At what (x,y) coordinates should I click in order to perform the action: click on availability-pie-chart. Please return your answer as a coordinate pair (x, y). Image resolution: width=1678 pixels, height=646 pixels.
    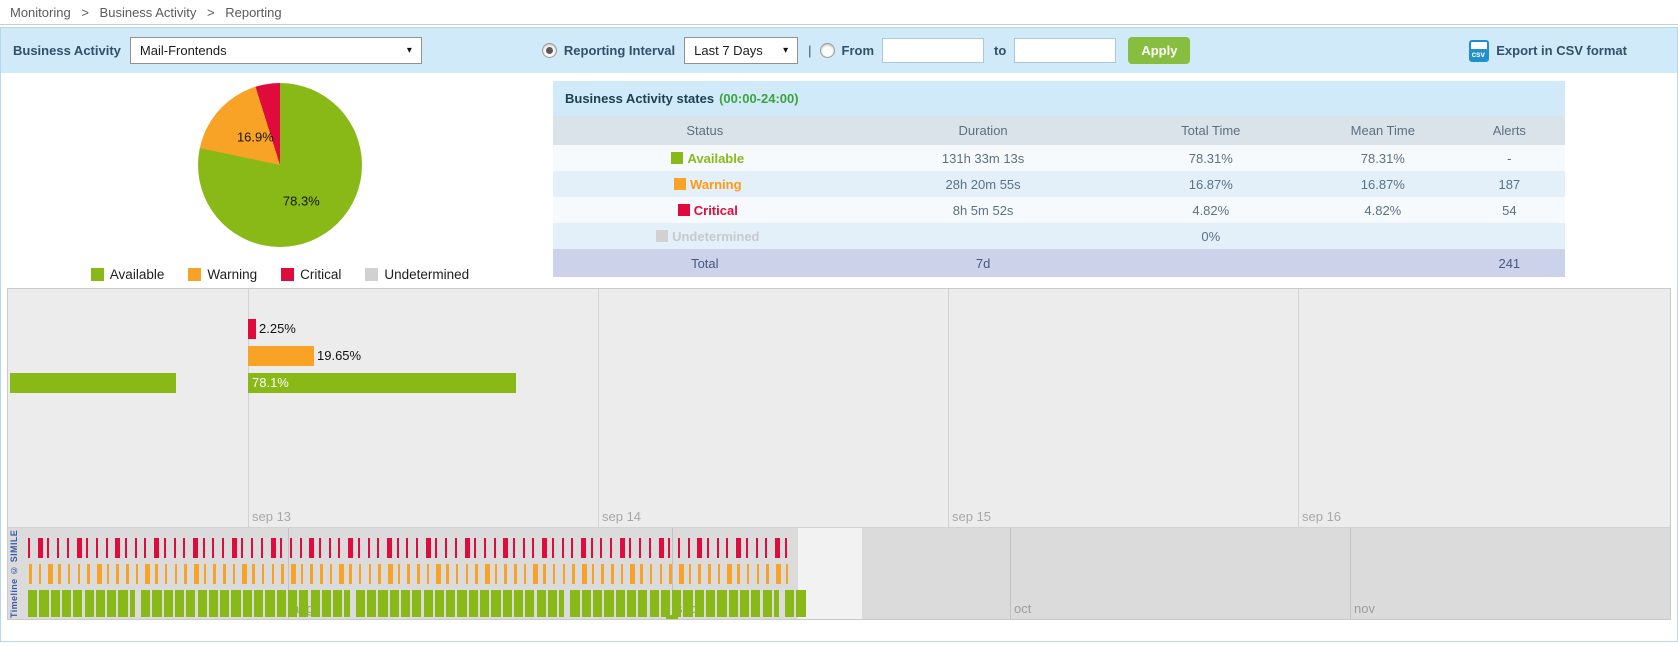
    Looking at the image, I should click on (280, 165).